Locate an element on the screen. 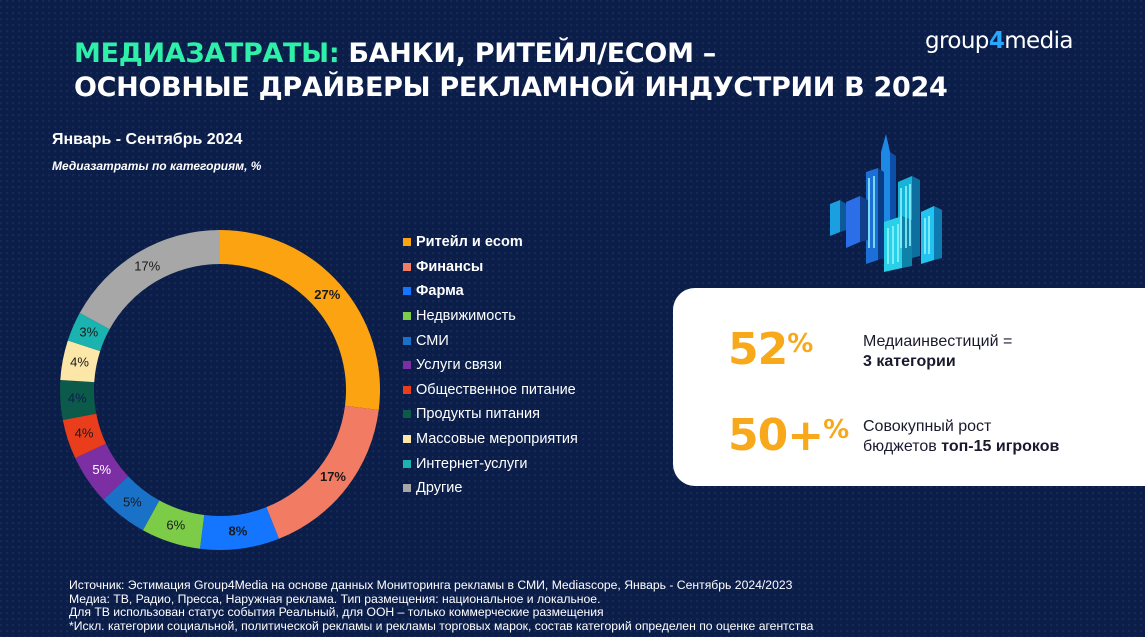  legend-item: Финансы is located at coordinates (490, 267).